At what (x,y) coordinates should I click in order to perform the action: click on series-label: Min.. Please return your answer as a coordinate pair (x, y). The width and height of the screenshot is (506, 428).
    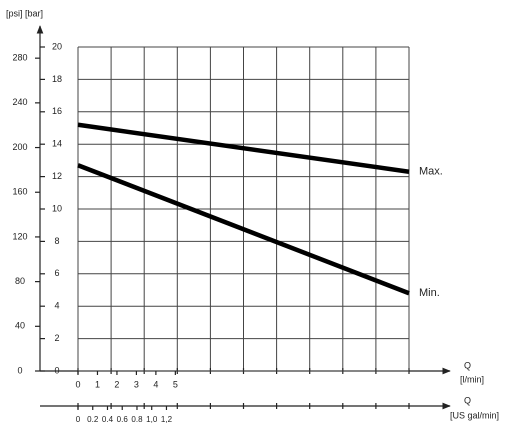
    Looking at the image, I should click on (429, 293).